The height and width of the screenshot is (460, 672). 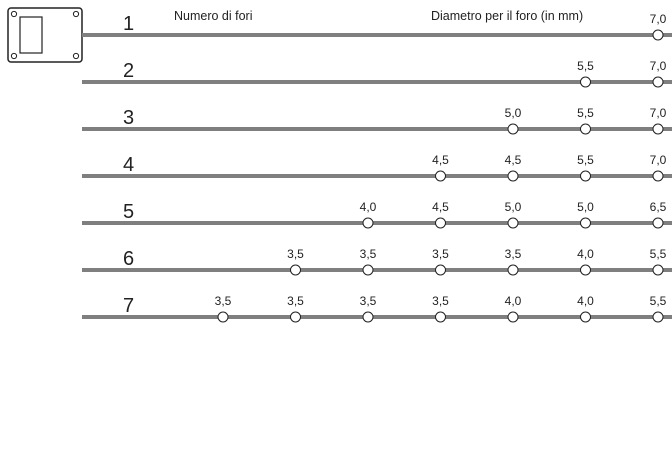 I want to click on bar-row-3: 3 5,0 5,5 7,0, so click(x=377, y=120).